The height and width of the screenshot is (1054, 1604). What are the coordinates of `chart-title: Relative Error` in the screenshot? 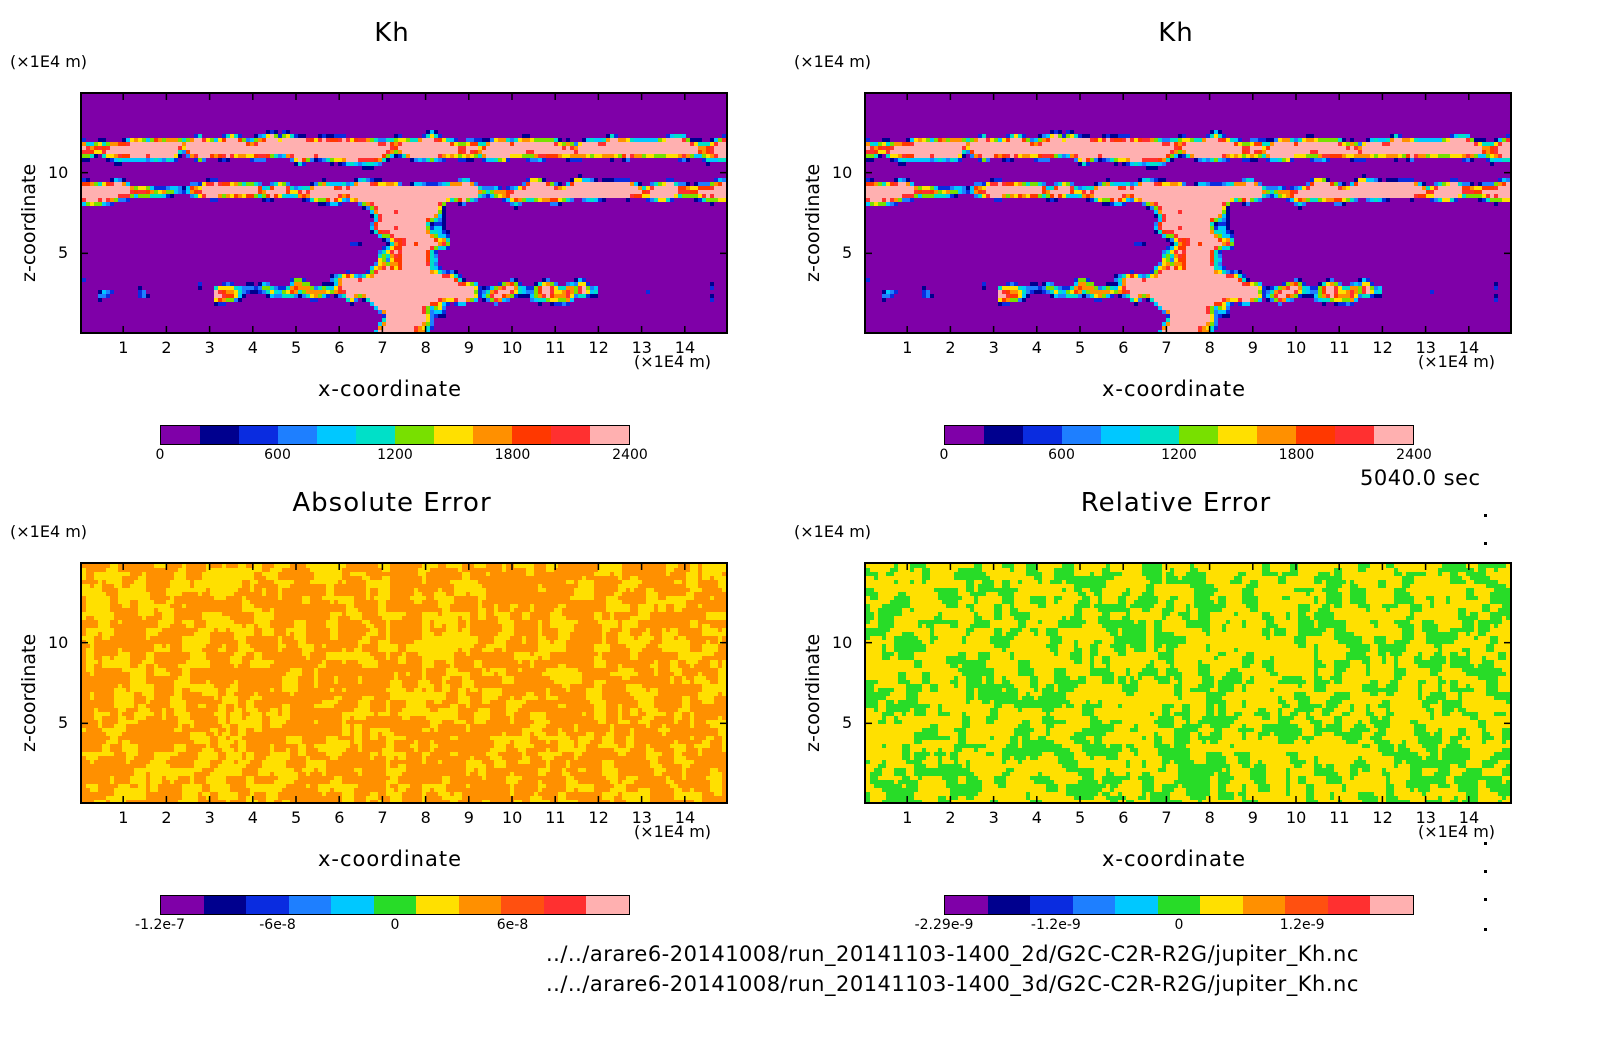 It's located at (1176, 503).